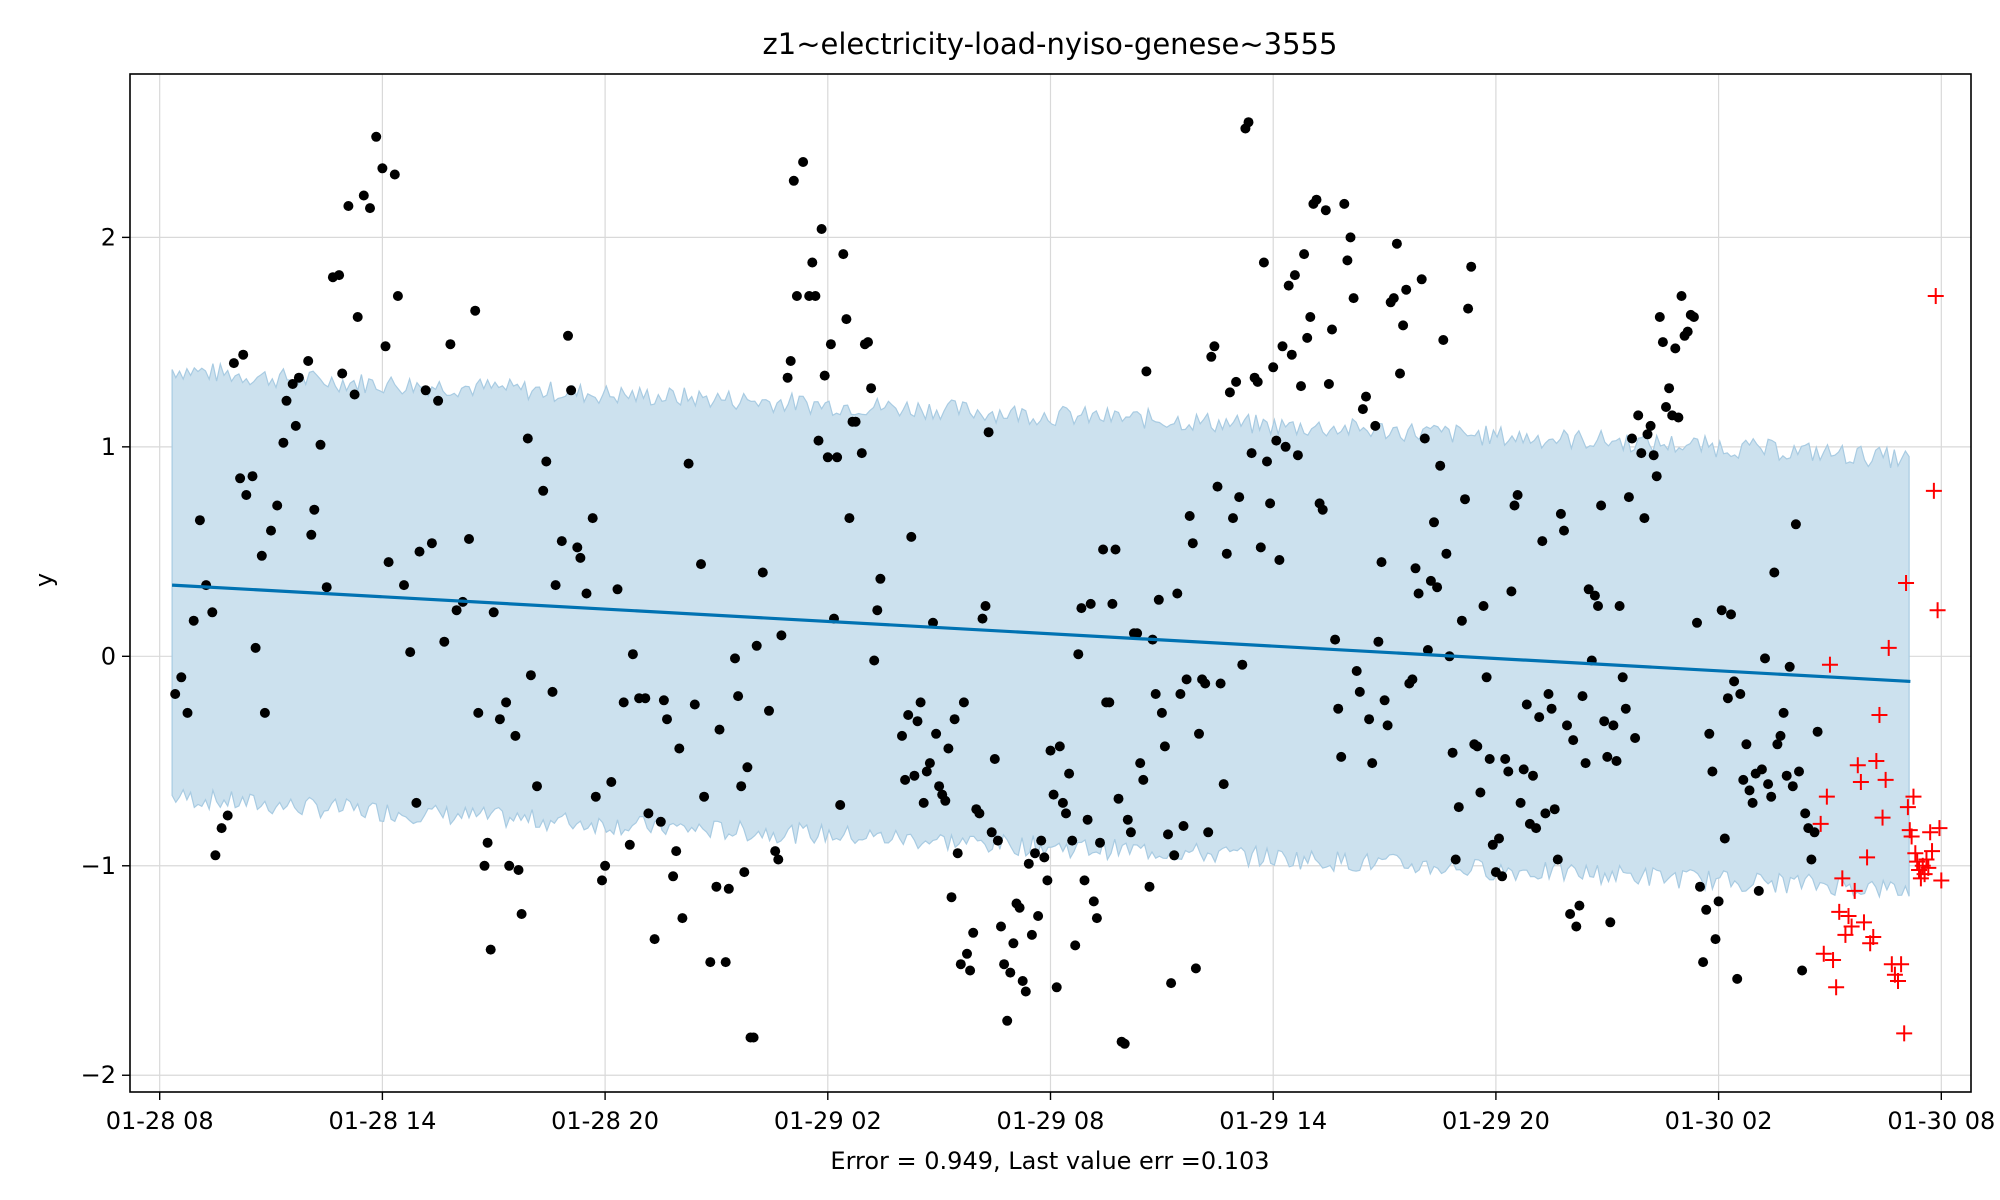  I want to click on x-tick-label: 01-30 08, so click(1941, 1121).